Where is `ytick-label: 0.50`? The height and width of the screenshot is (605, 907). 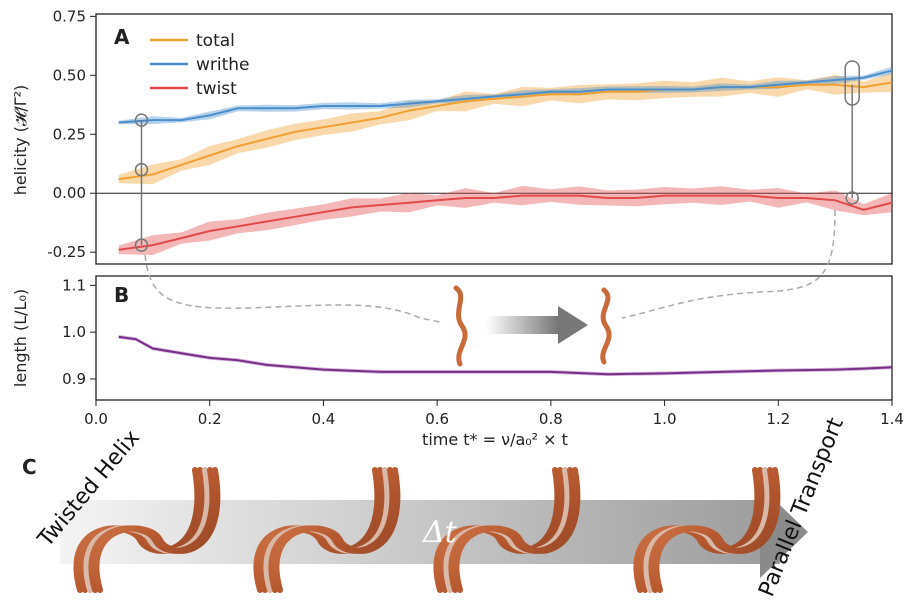 ytick-label: 0.50 is located at coordinates (69, 75).